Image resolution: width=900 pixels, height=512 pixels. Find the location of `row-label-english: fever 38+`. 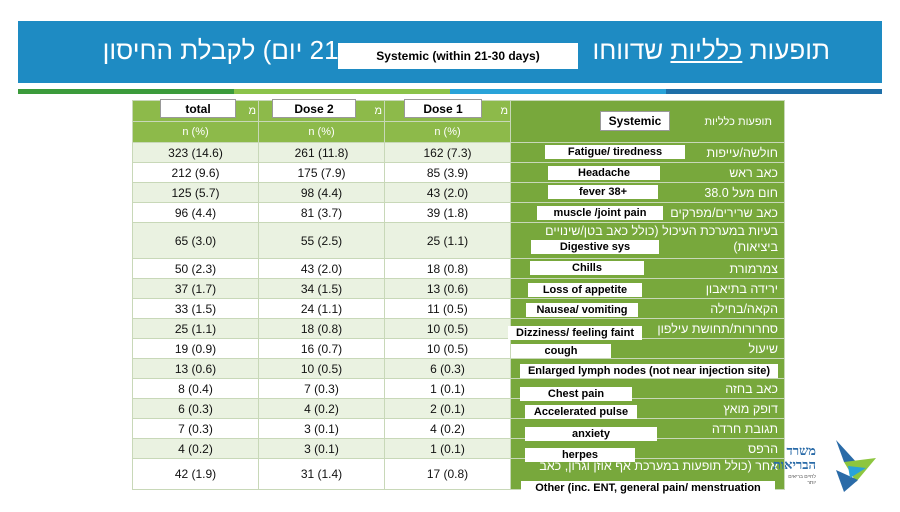

row-label-english: fever 38+ is located at coordinates (603, 192).